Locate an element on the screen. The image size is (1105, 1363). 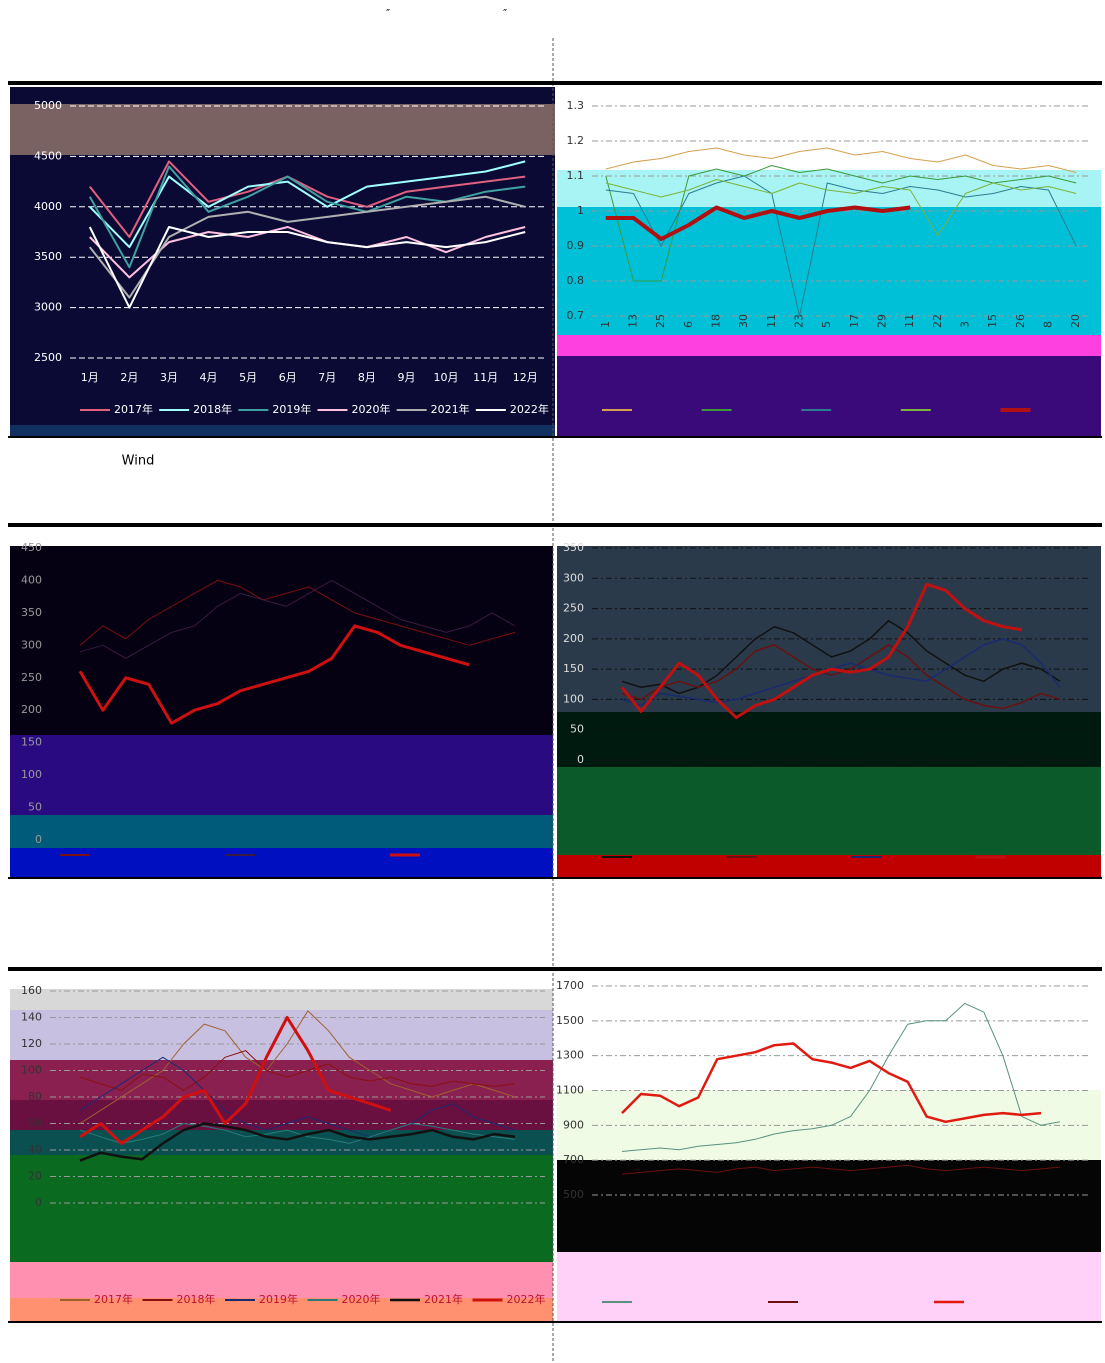
y-tick-label: 1.3 is located at coordinates (576, 105).